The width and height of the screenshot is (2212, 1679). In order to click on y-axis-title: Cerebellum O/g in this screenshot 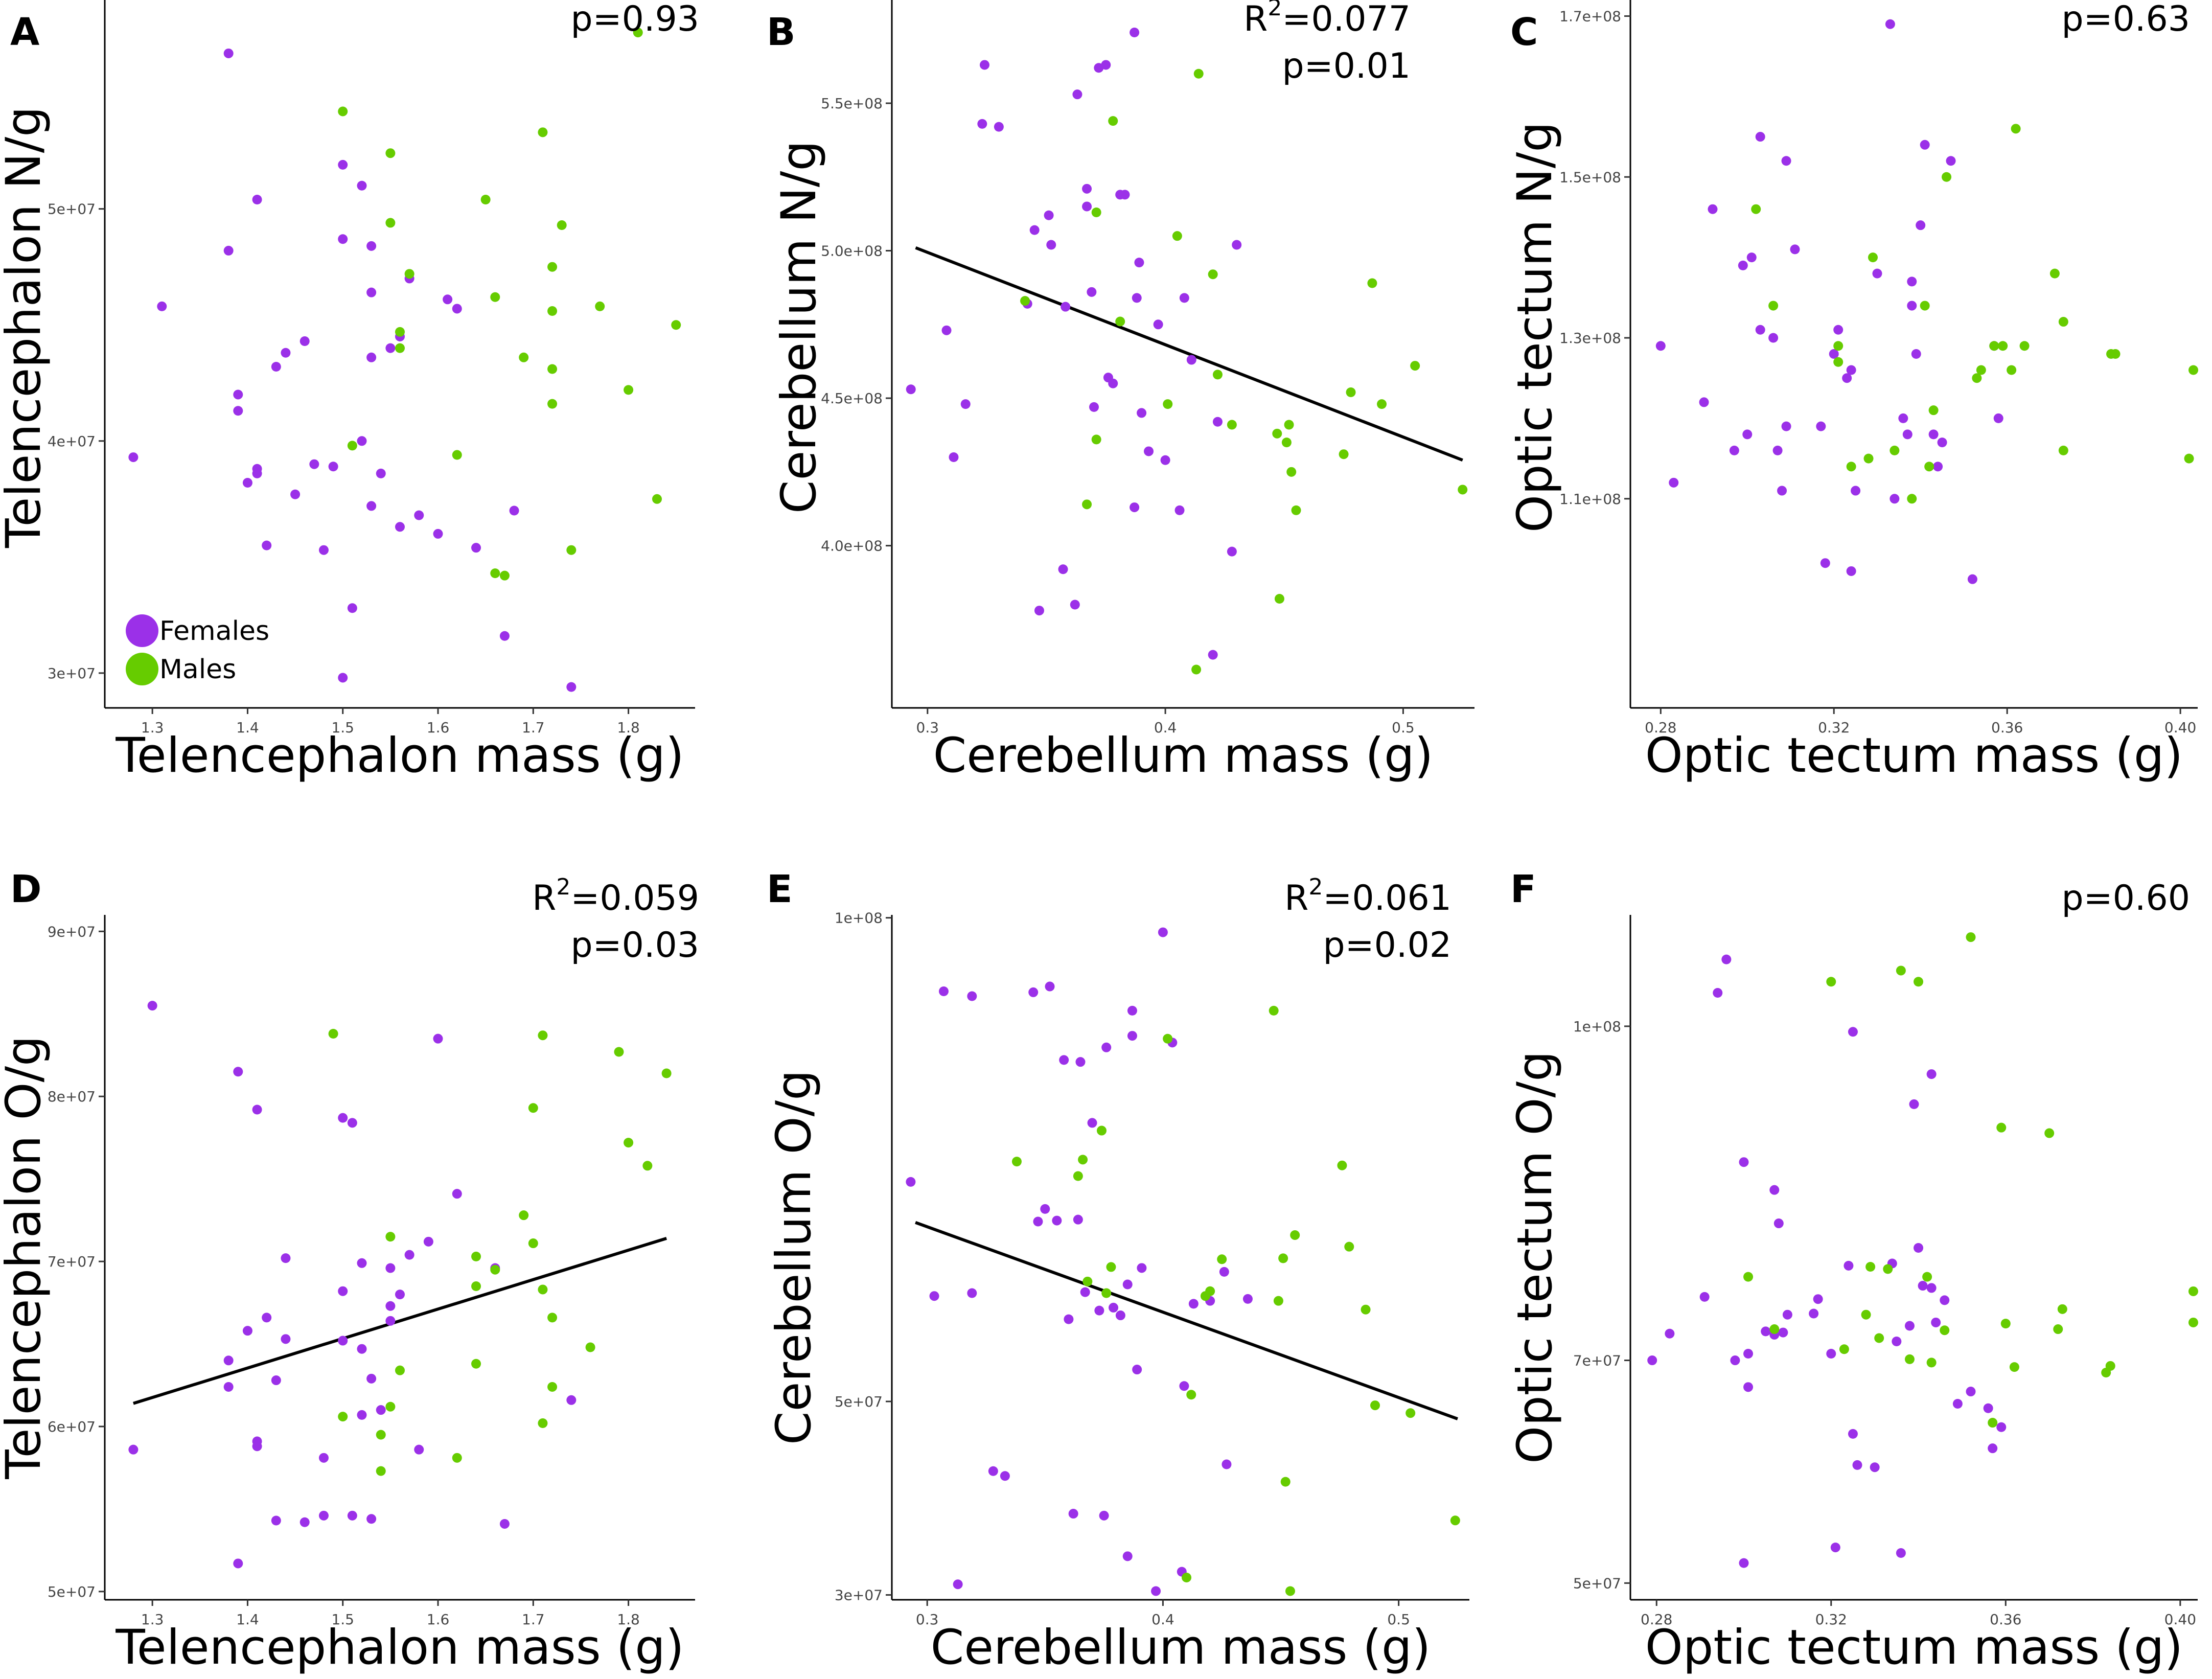, I will do `click(794, 1257)`.